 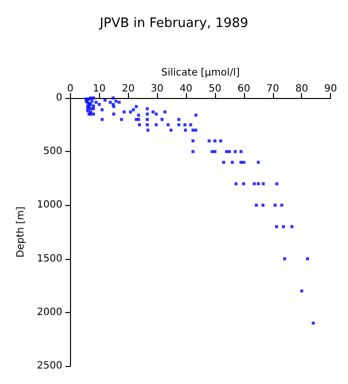 What do you see at coordinates (49, 258) in the screenshot?
I see `y-tick-label: 1500` at bounding box center [49, 258].